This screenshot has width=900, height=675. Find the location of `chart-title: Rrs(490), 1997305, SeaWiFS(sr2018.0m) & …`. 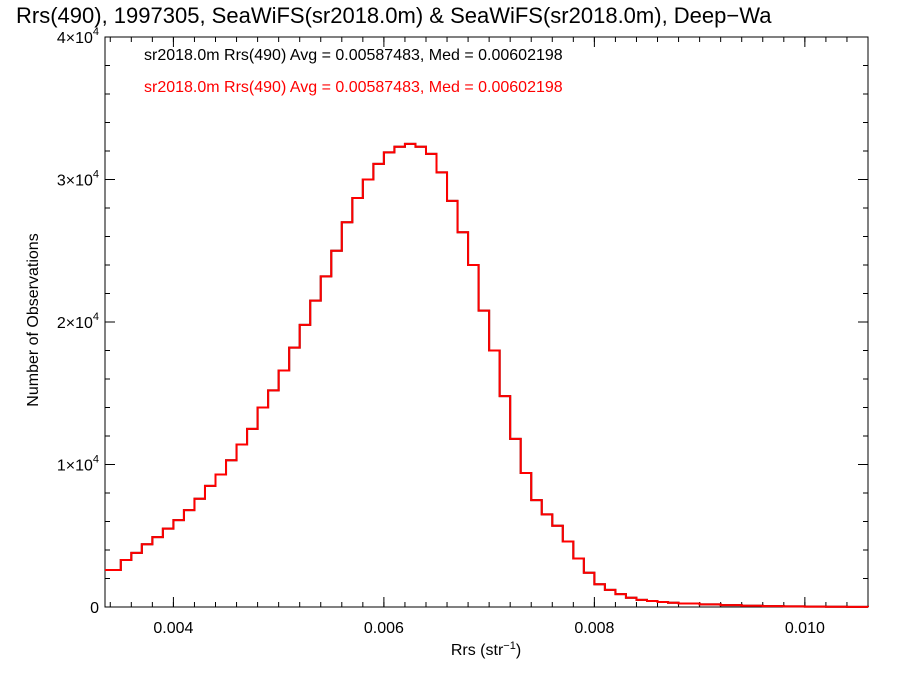

chart-title: Rrs(490), 1997305, SeaWiFS(sr2018.0m) & … is located at coordinates (394, 15).